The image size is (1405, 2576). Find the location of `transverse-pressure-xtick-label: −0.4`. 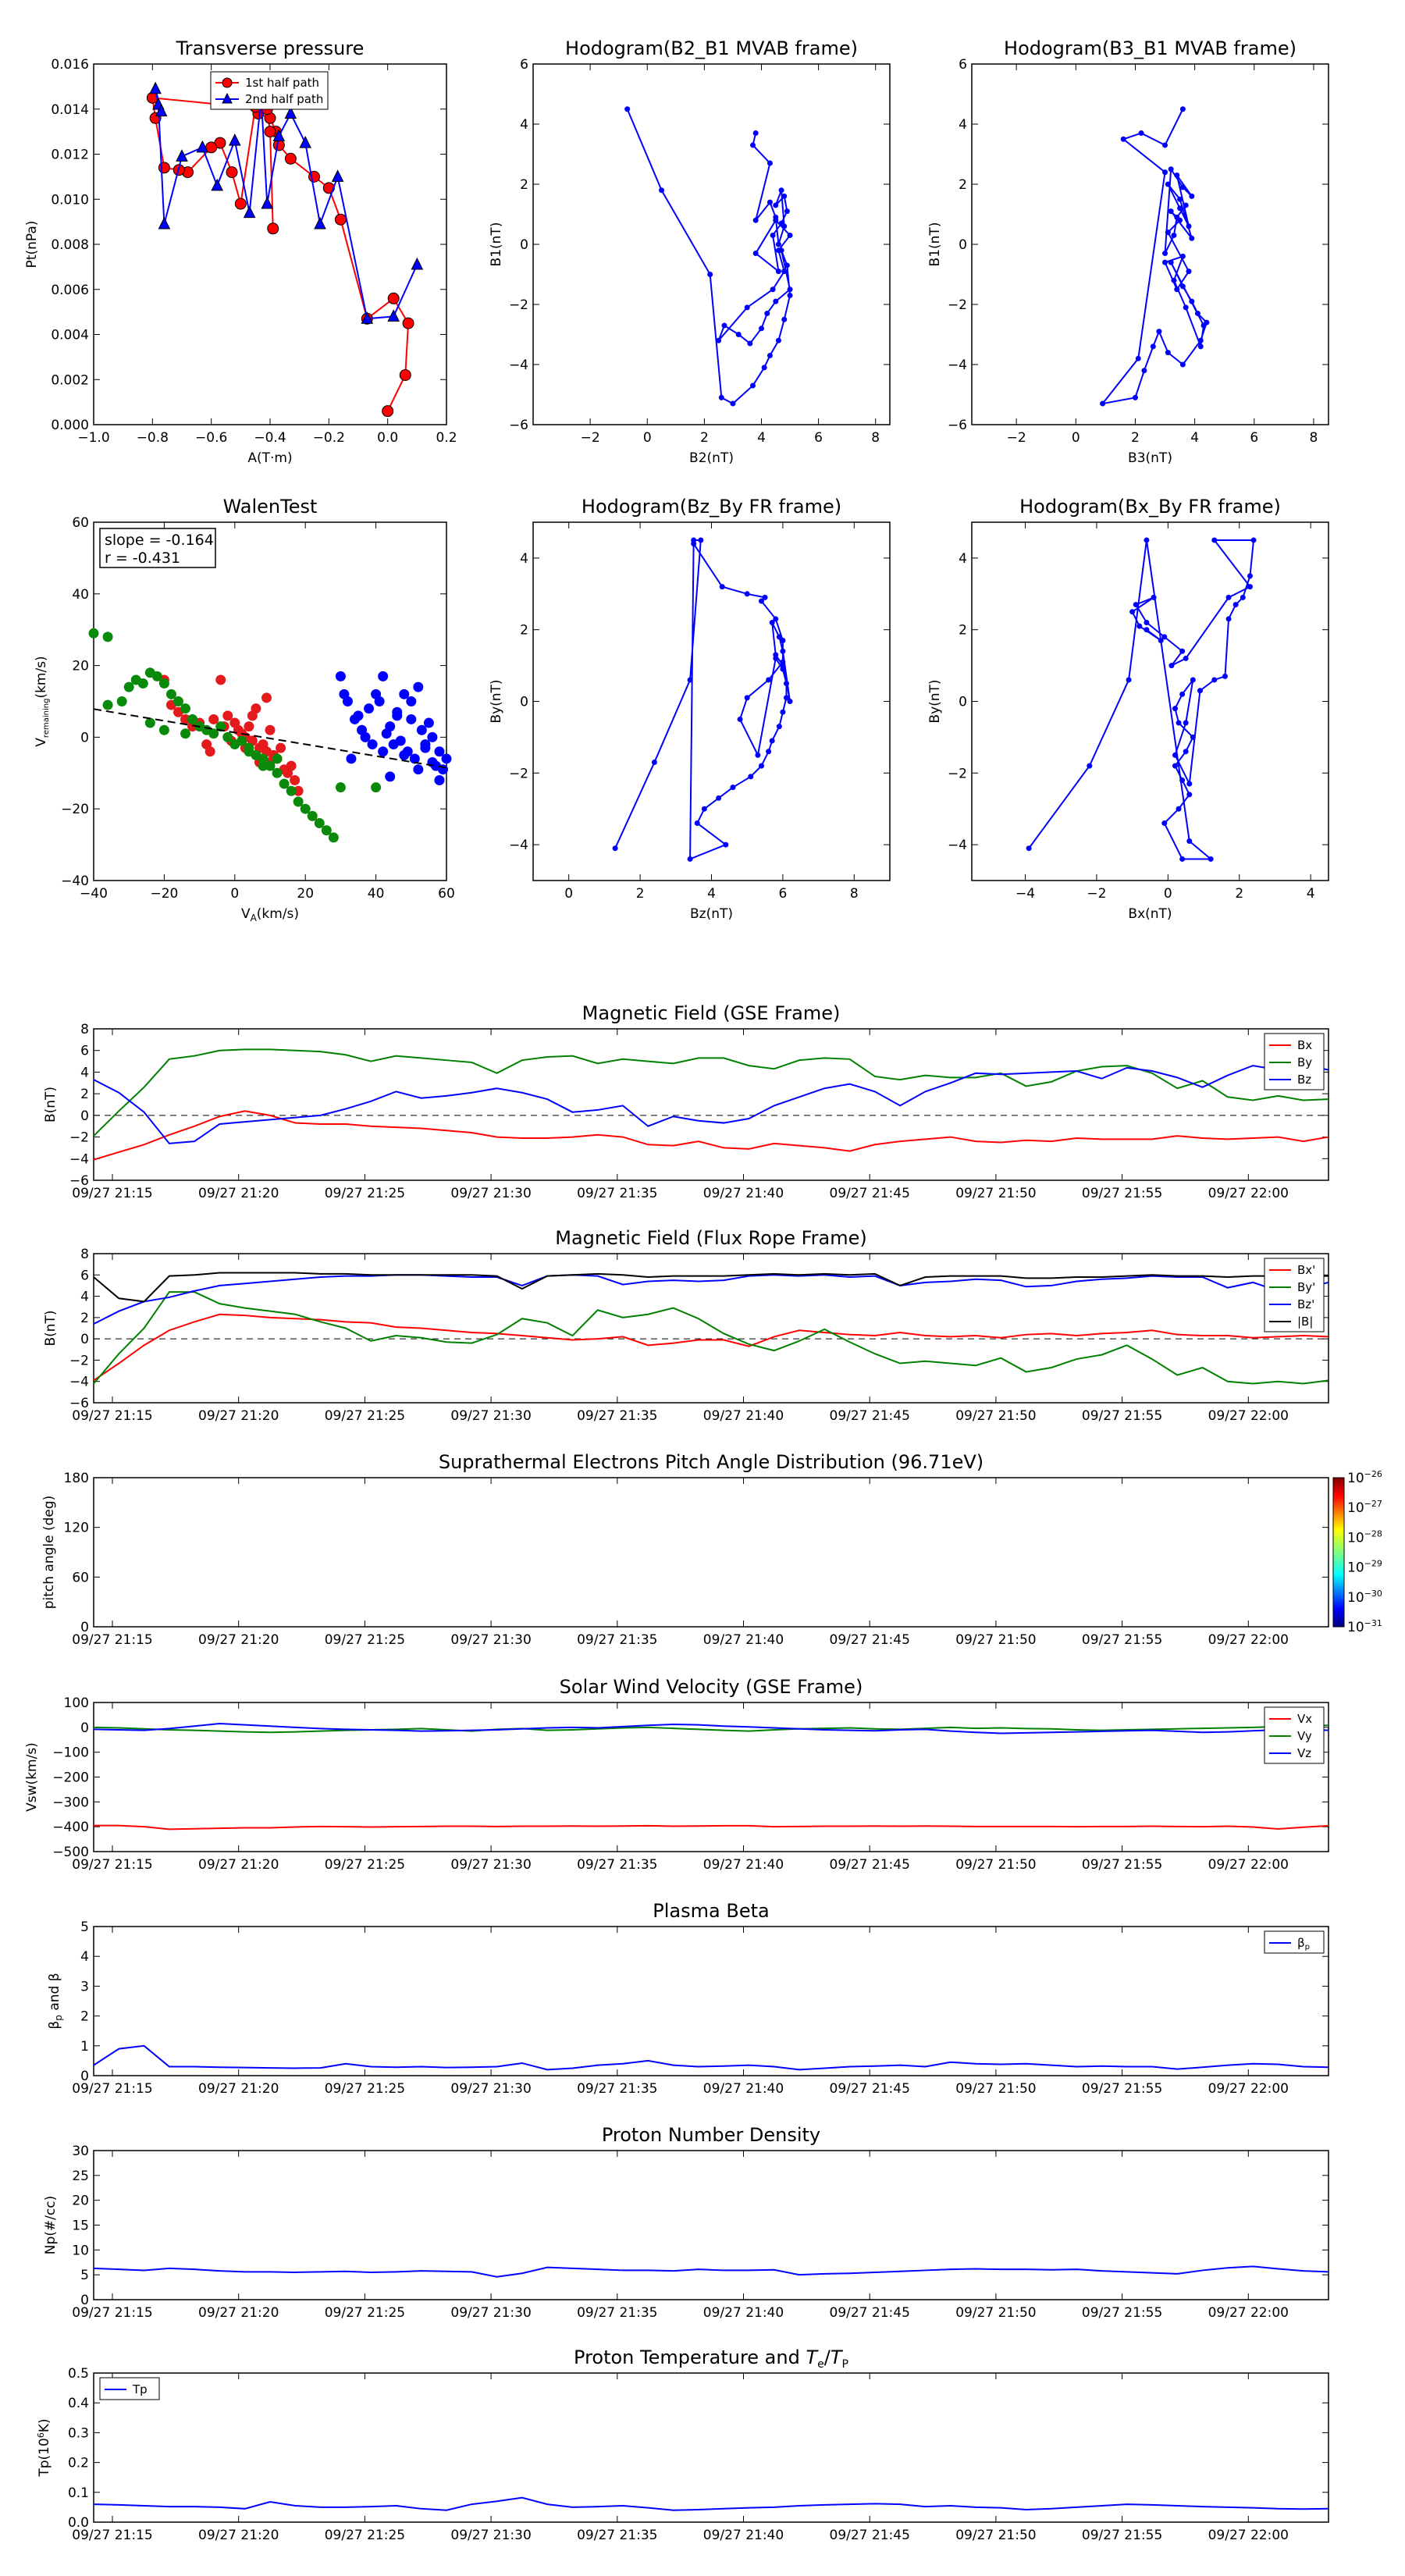

transverse-pressure-xtick-label: −0.4 is located at coordinates (270, 438).